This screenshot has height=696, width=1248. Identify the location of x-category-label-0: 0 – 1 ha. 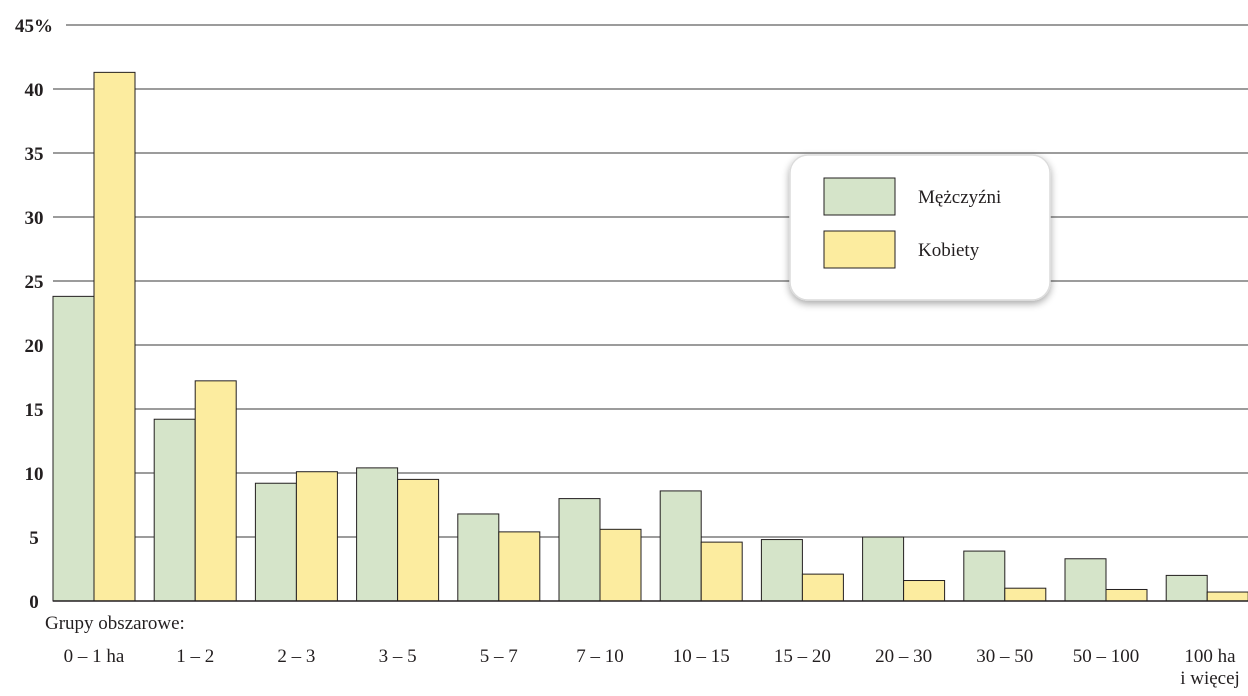
(94, 656).